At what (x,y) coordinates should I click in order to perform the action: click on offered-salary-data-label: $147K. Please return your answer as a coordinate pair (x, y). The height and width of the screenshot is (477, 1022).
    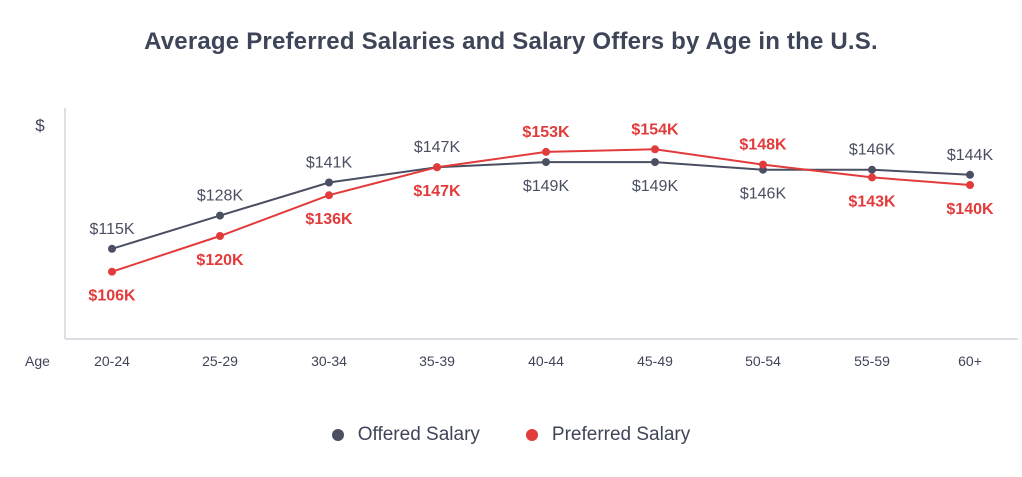
    Looking at the image, I should click on (437, 147).